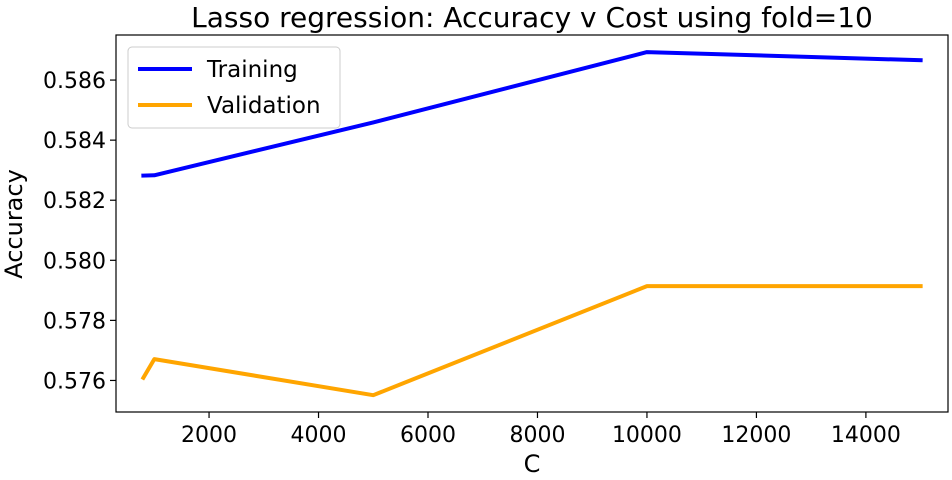 The width and height of the screenshot is (952, 480). What do you see at coordinates (428, 435) in the screenshot?
I see `x-tick-label: 6000` at bounding box center [428, 435].